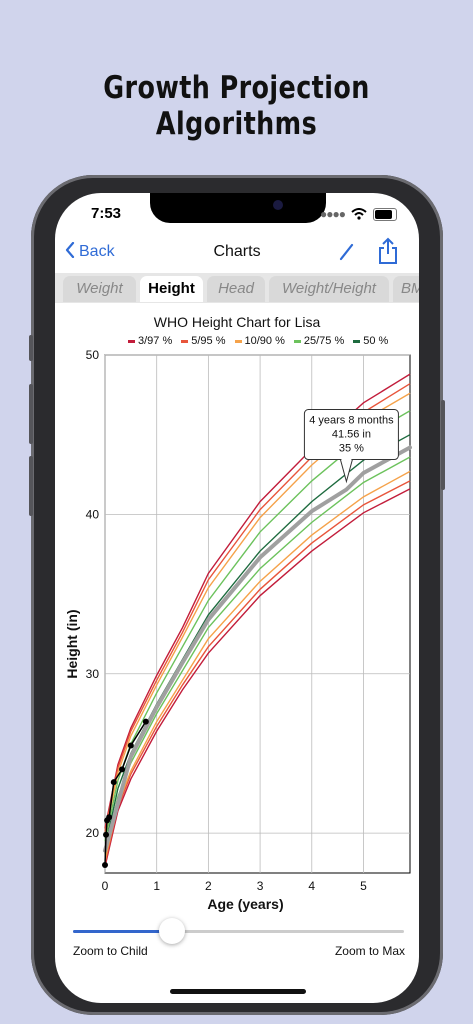 This screenshot has width=473, height=1024. I want to click on y-tick-label: 40, so click(93, 514).